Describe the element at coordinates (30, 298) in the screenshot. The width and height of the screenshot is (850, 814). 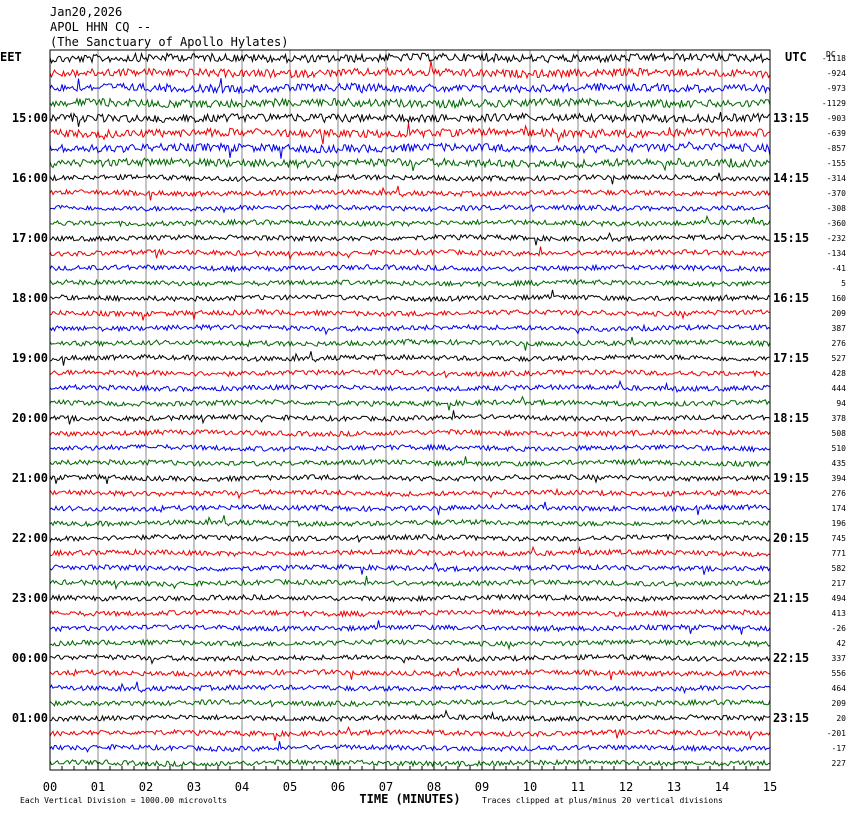
I see `left-time-label: 18:00` at that location.